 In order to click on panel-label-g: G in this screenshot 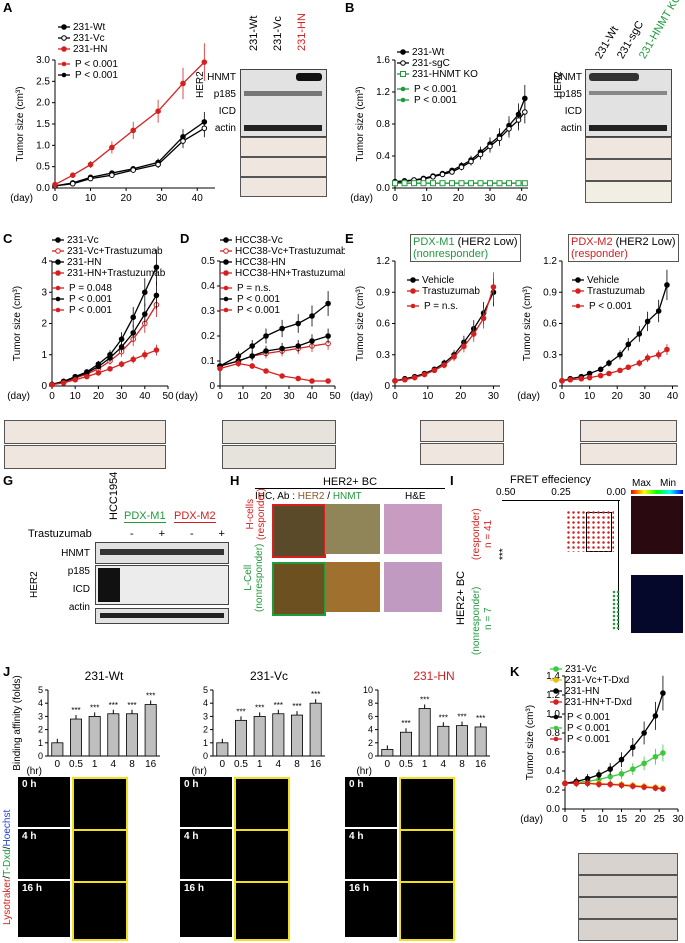, I will do `click(8, 480)`.